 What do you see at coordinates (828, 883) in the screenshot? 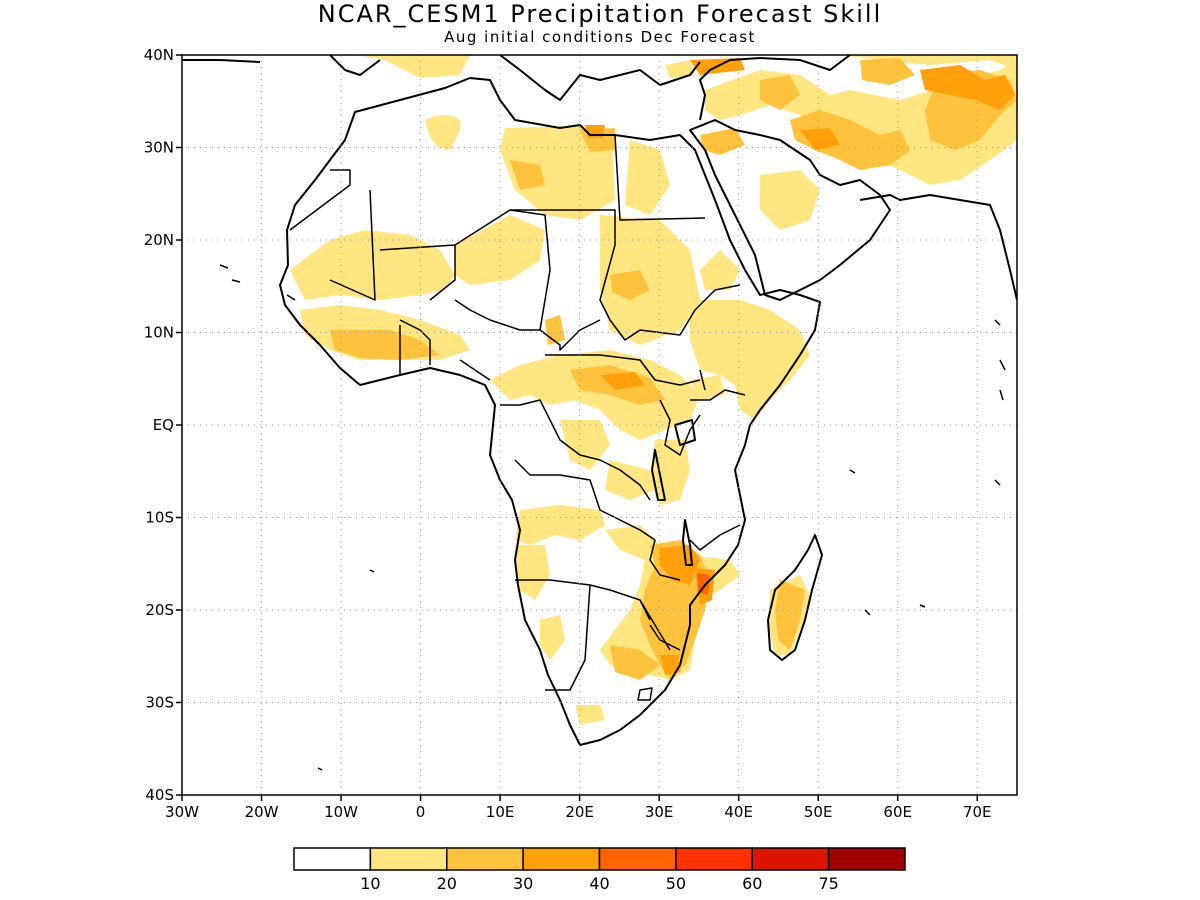
I see `colorbar-label: 75` at bounding box center [828, 883].